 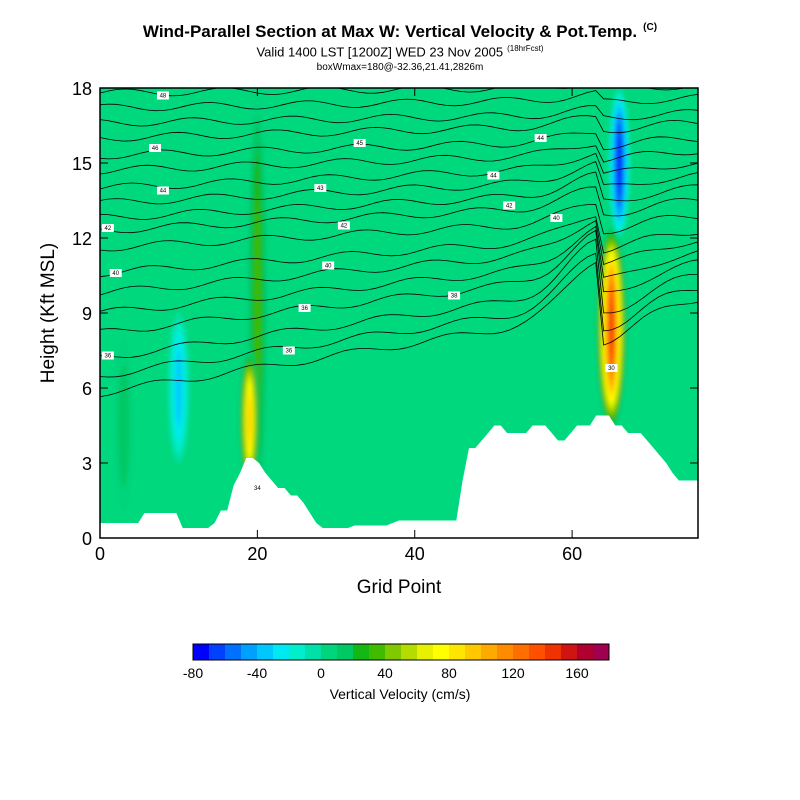 I want to click on colorbar-tick-label: 120, so click(x=513, y=673).